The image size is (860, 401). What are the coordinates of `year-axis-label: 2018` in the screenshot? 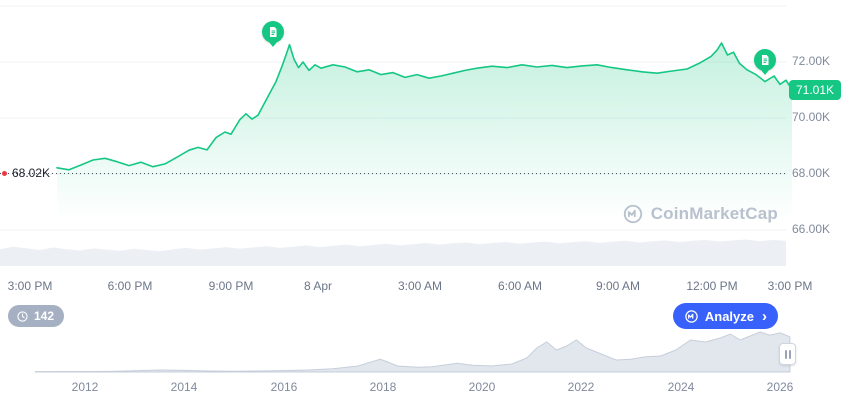 It's located at (383, 387).